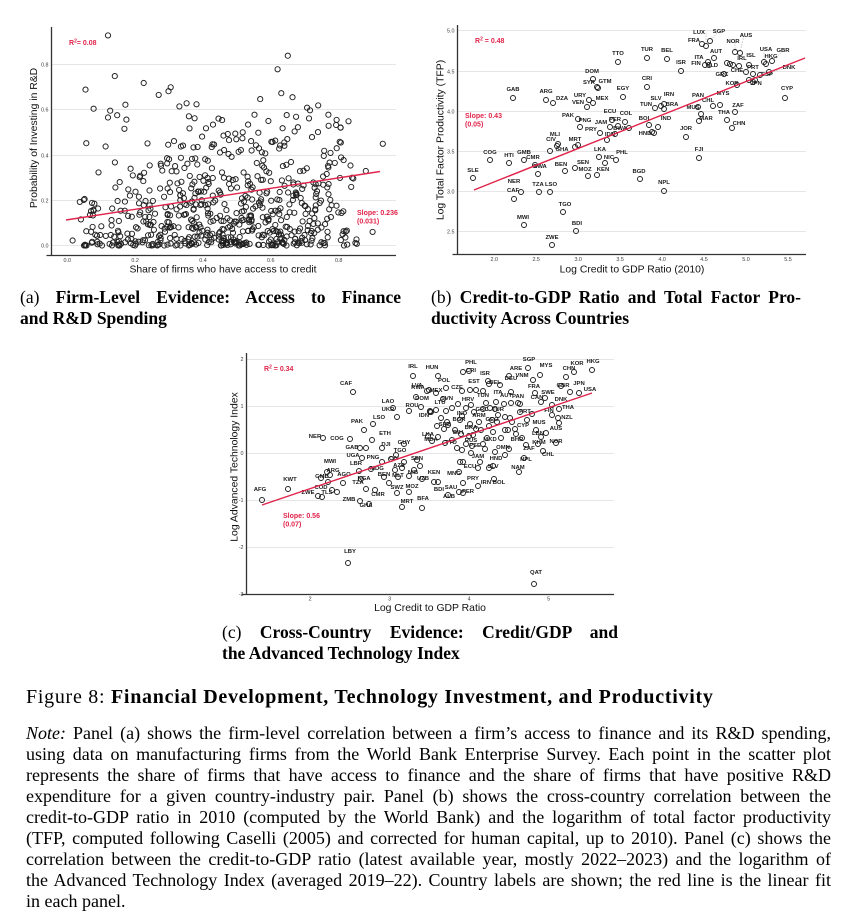 This screenshot has height=912, width=855. I want to click on svg-text: HKG, so click(771, 57).